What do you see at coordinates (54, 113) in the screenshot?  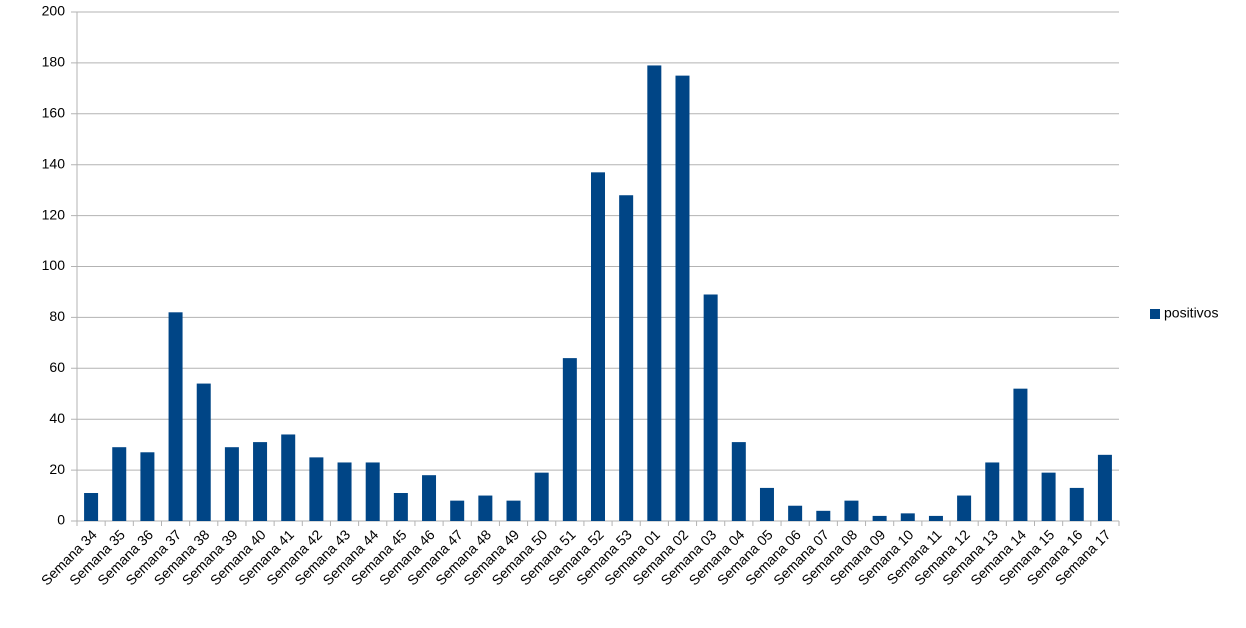 I see `y-tick-label: 160` at bounding box center [54, 113].